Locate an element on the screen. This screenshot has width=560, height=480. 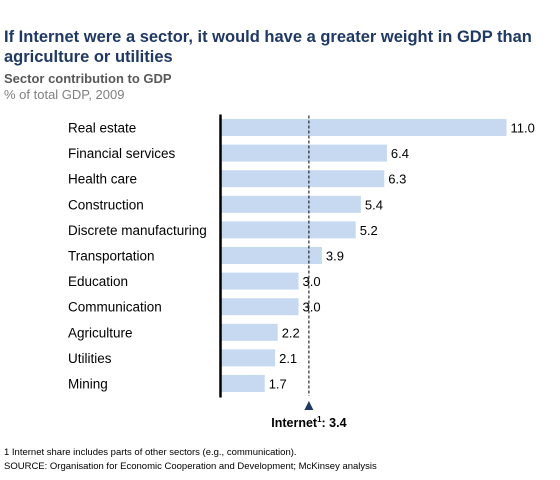
chart-subtitle: Sector contribution to GDP is located at coordinates (88, 78).